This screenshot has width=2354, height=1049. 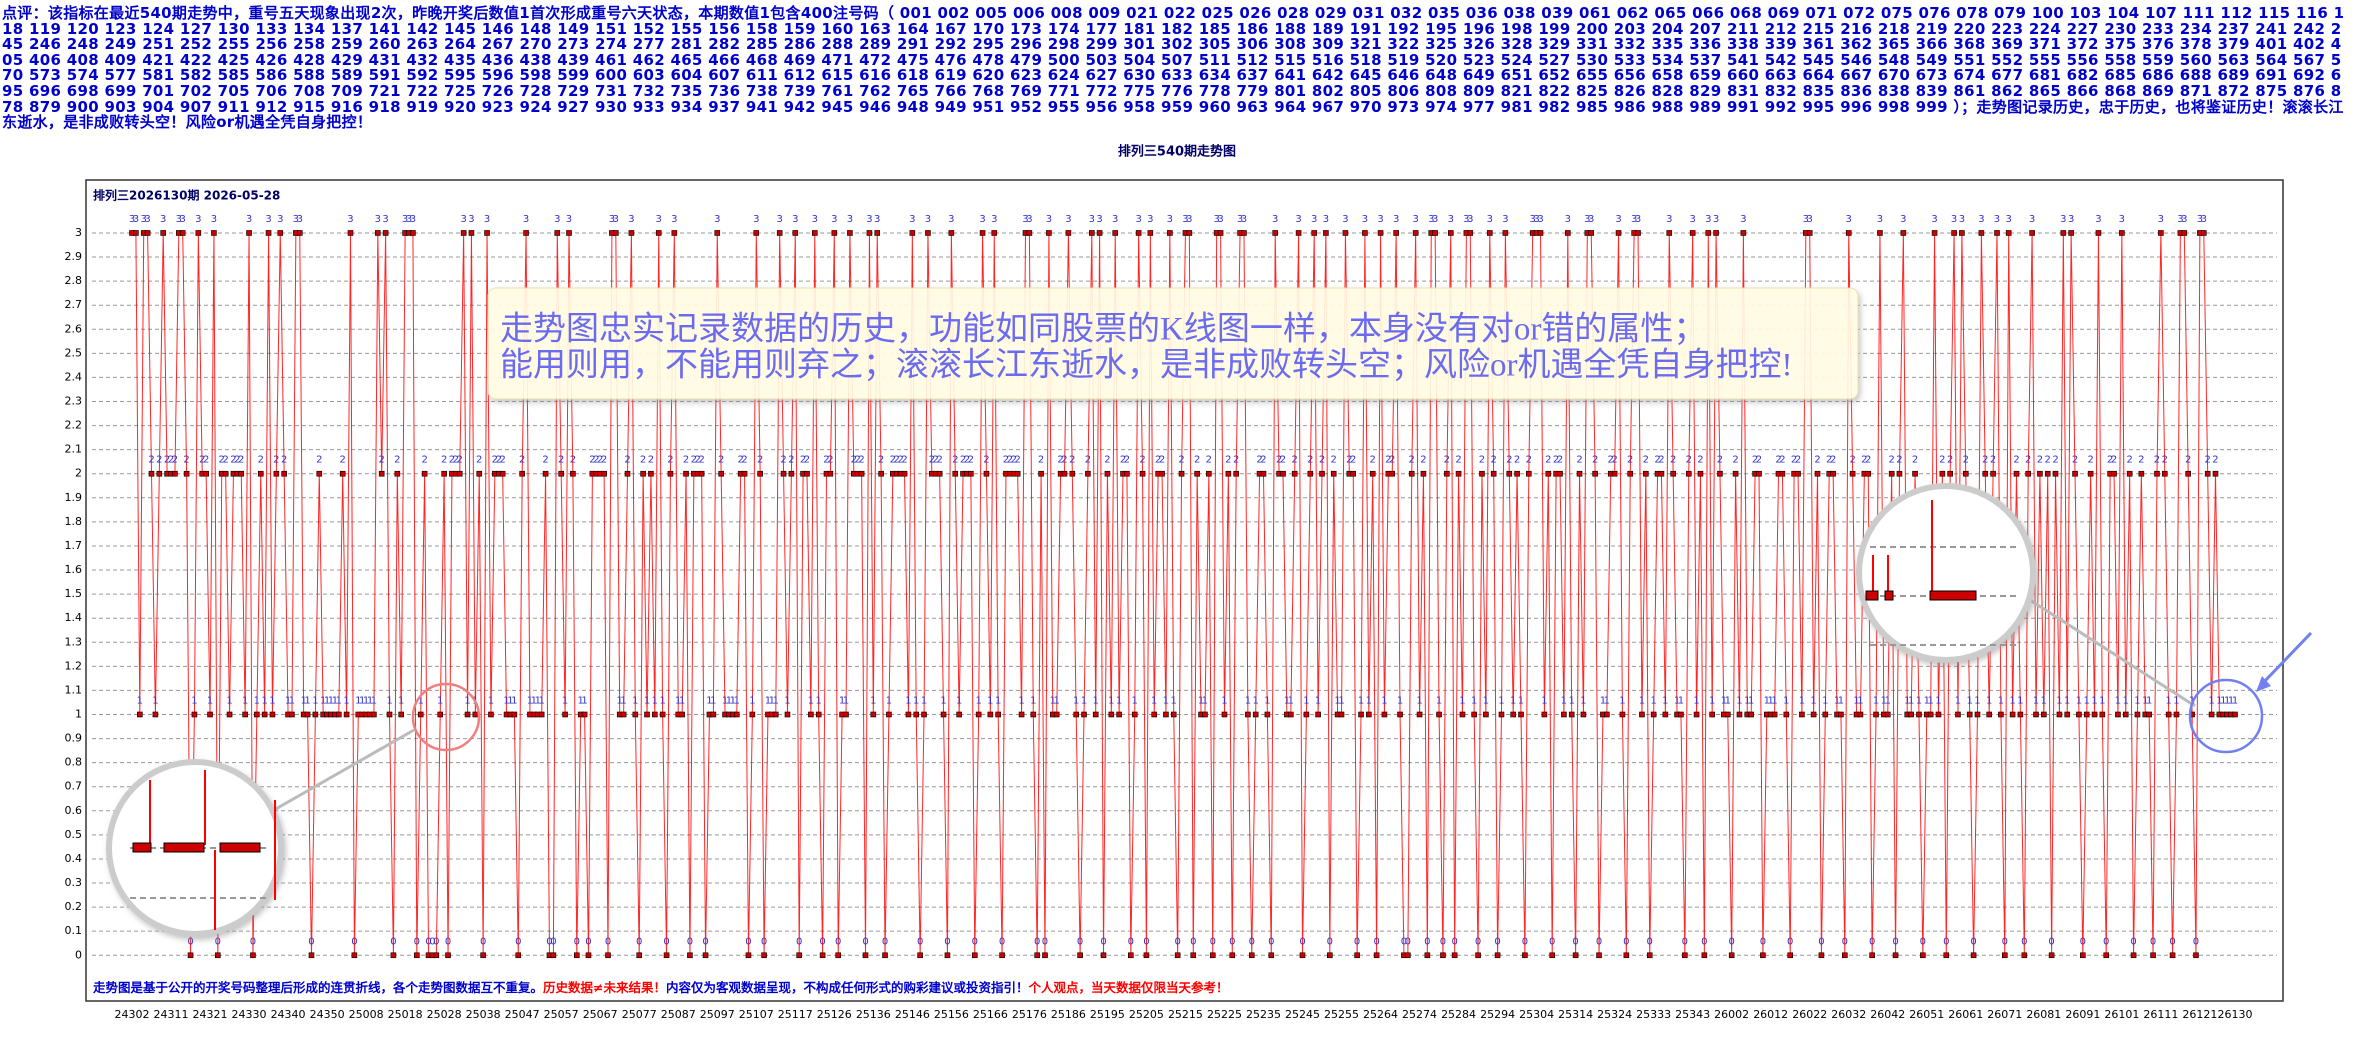 What do you see at coordinates (1946, 573) in the screenshot?
I see `lens` at bounding box center [1946, 573].